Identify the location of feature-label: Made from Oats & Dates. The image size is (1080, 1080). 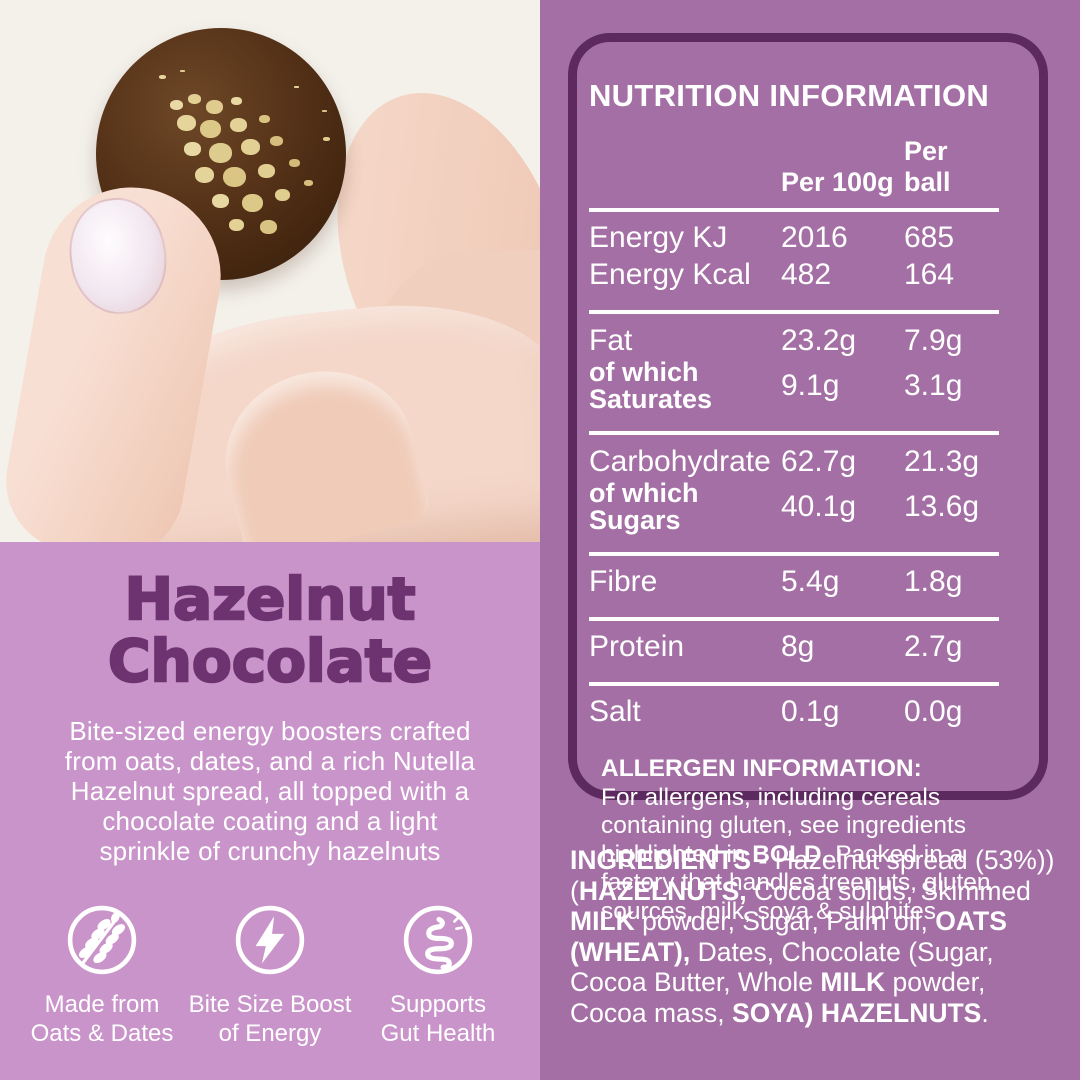
(102, 1019).